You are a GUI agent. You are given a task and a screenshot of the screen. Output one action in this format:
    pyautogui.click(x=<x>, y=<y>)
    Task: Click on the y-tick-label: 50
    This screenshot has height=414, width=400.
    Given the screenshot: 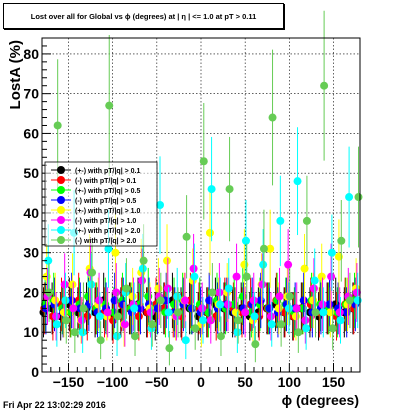 What is the action you would take?
    pyautogui.click(x=31, y=173)
    